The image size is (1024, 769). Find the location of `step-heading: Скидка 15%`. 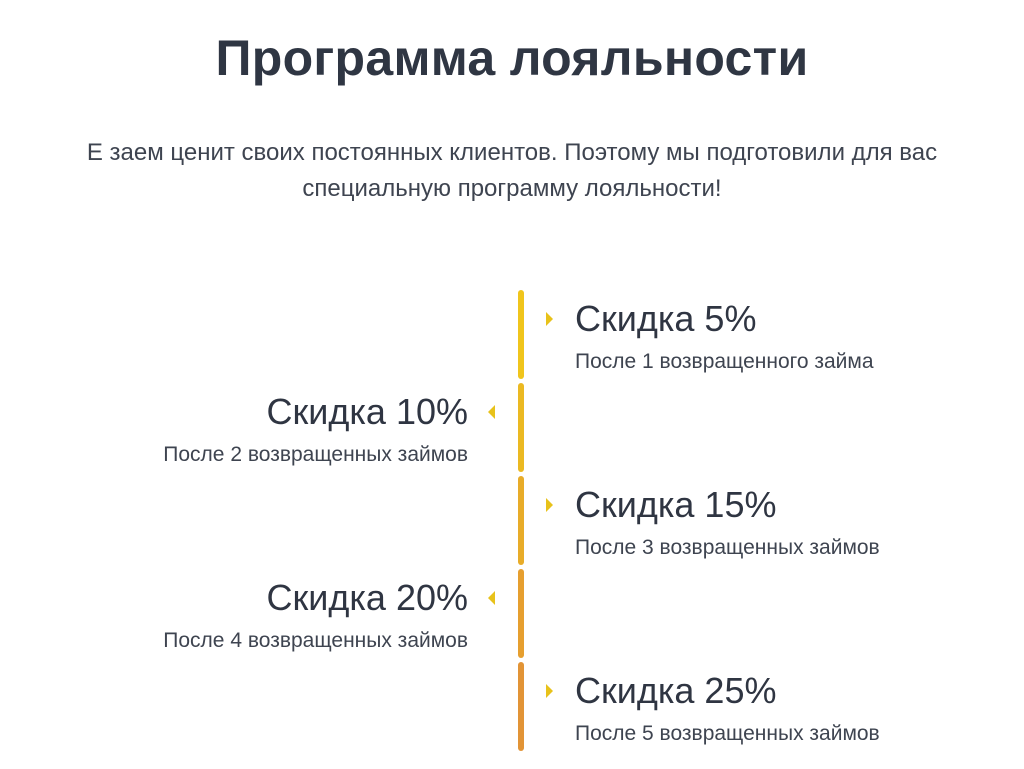

step-heading: Скидка 15% is located at coordinates (676, 504).